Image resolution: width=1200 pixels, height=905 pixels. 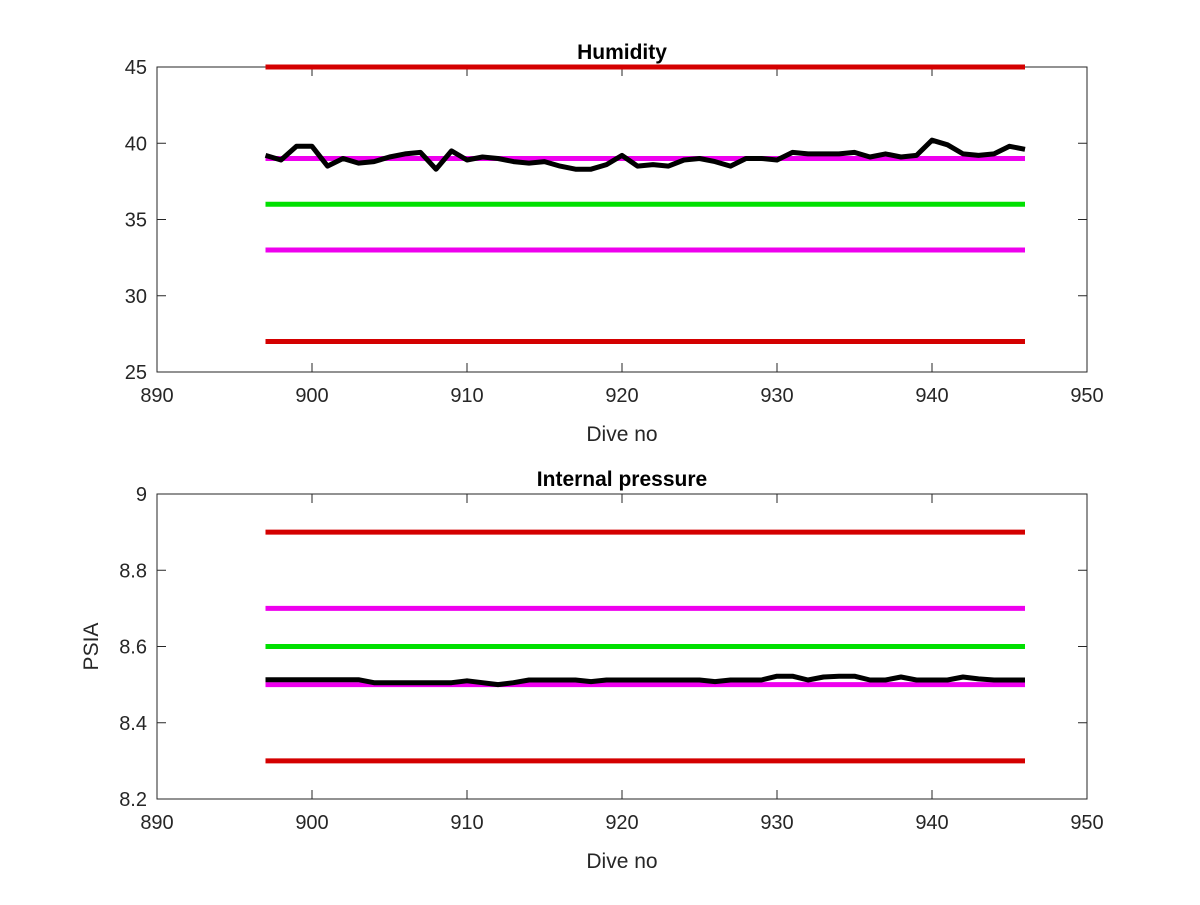 What do you see at coordinates (622, 479) in the screenshot?
I see `chart-title: Internal pressure` at bounding box center [622, 479].